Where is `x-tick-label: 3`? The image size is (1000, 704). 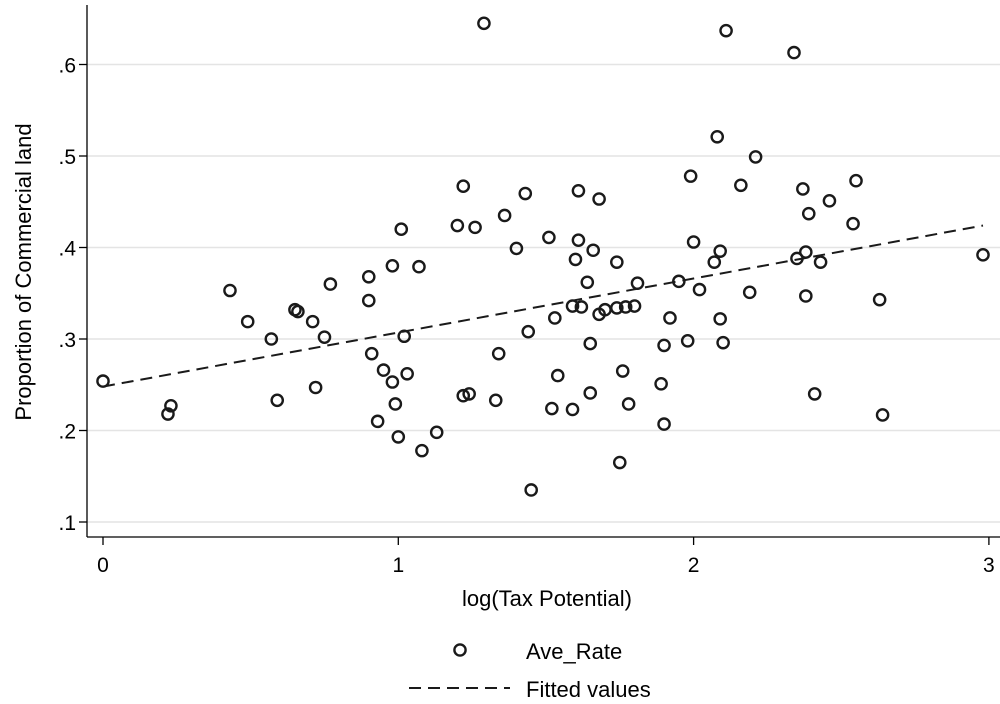 x-tick-label: 3 is located at coordinates (989, 565).